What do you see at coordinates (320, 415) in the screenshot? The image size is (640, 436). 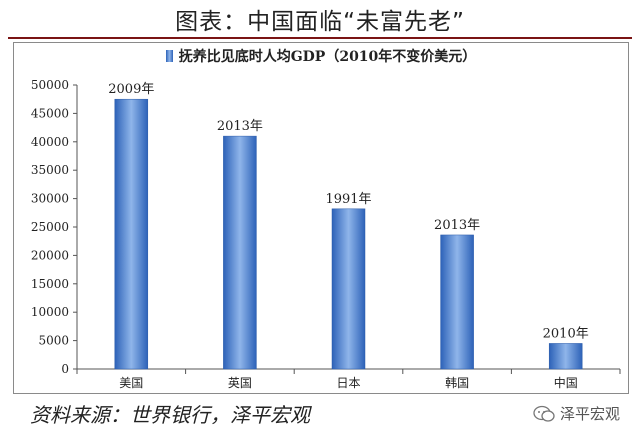 I see `footer: 资料来源：世界银行，泽平宏观 泽平宏观` at bounding box center [320, 415].